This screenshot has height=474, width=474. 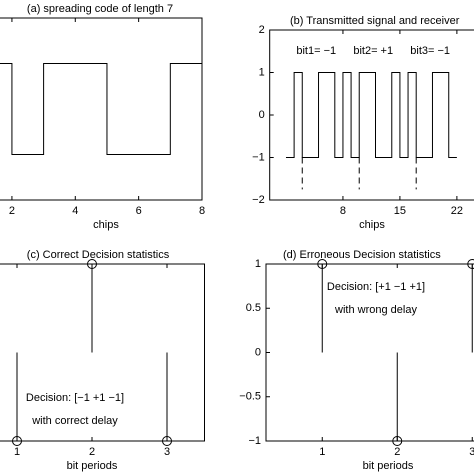 I want to click on panel-title: (c) Correct Decision statistics, so click(x=98, y=255).